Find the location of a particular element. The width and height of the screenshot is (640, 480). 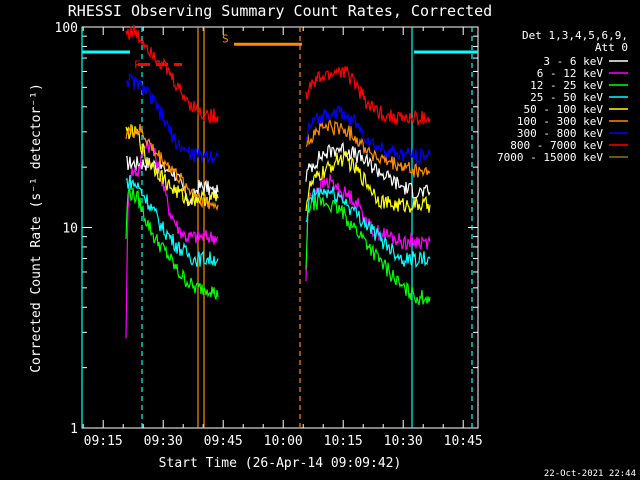

legend-entry-label: 50 - 100 keV is located at coordinates (564, 109).